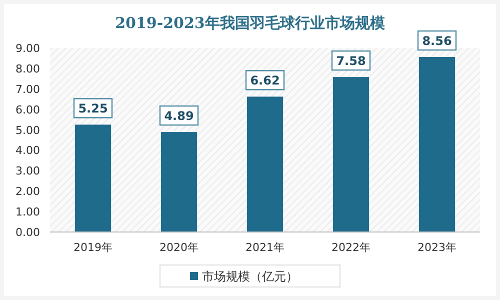 The width and height of the screenshot is (500, 300). Describe the element at coordinates (250, 23) in the screenshot. I see `chart-title: 2019-2023年我国羽毛球行业市场规模` at that location.